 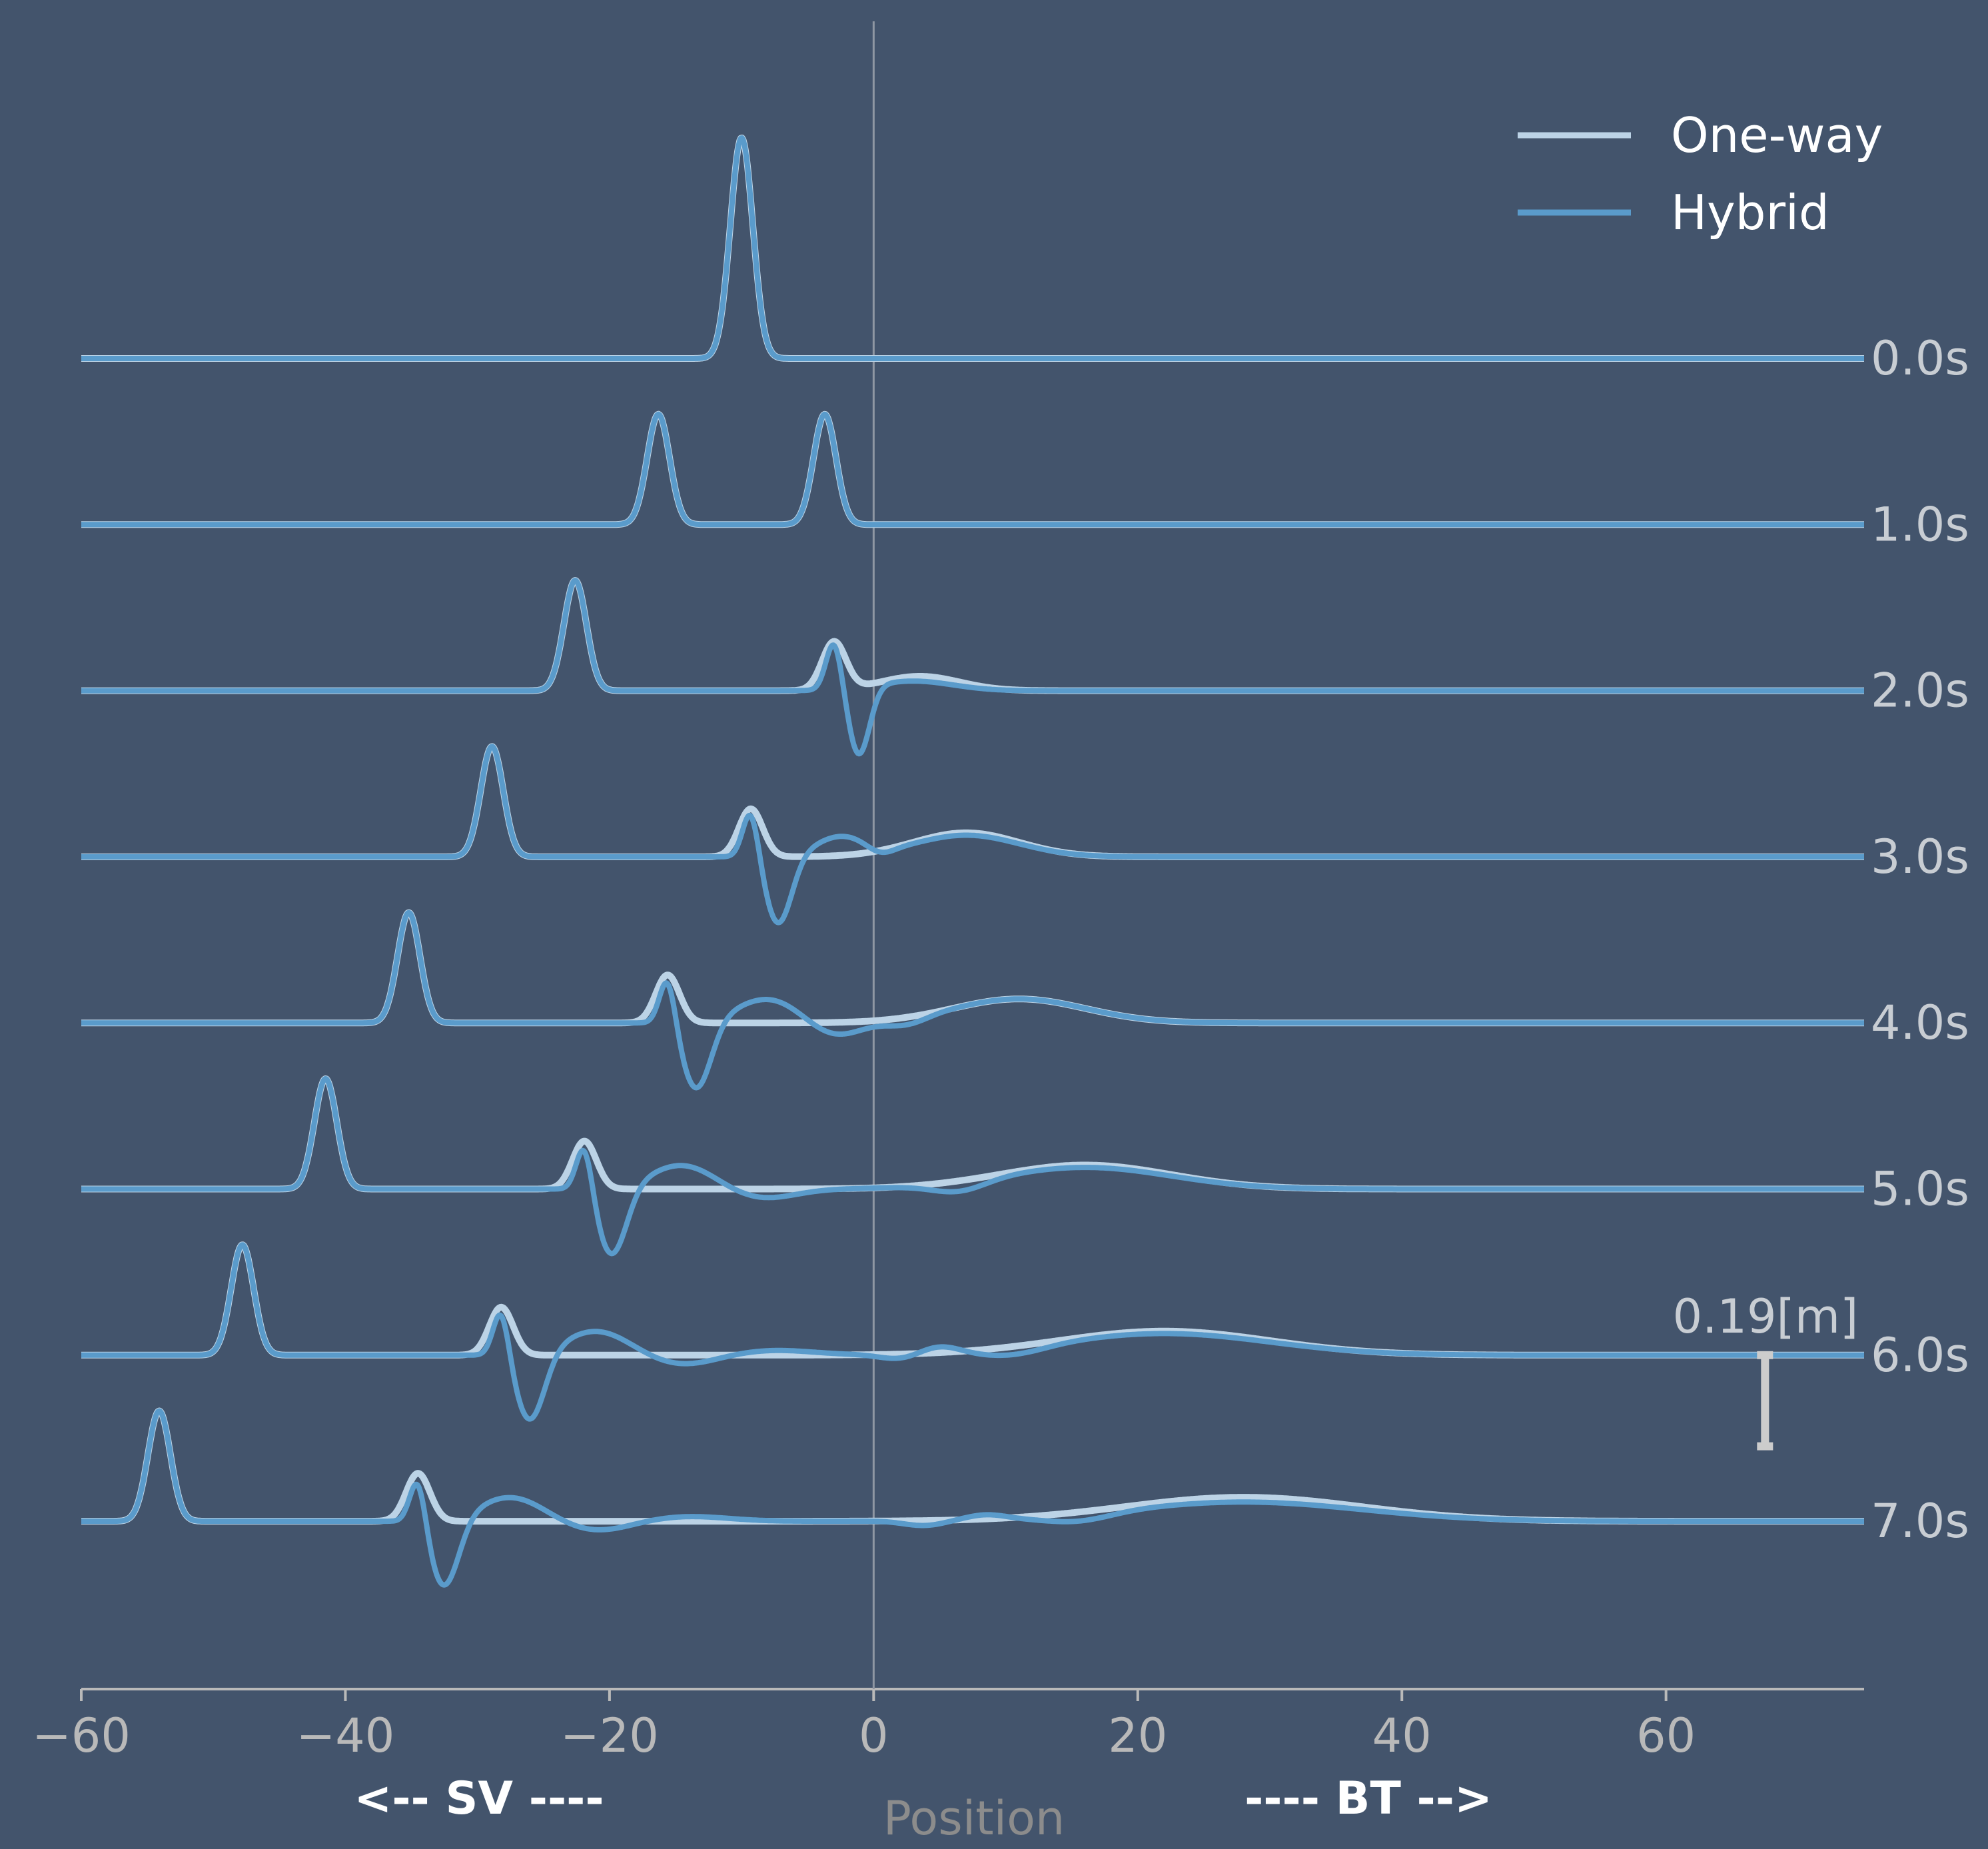 What do you see at coordinates (874, 1735) in the screenshot?
I see `x-tick-label: 0` at bounding box center [874, 1735].